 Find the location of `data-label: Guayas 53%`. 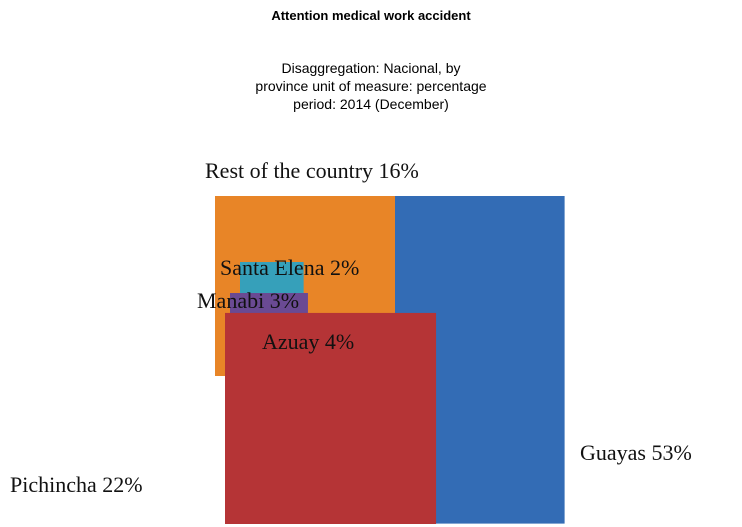

data-label: Guayas 53% is located at coordinates (636, 452).